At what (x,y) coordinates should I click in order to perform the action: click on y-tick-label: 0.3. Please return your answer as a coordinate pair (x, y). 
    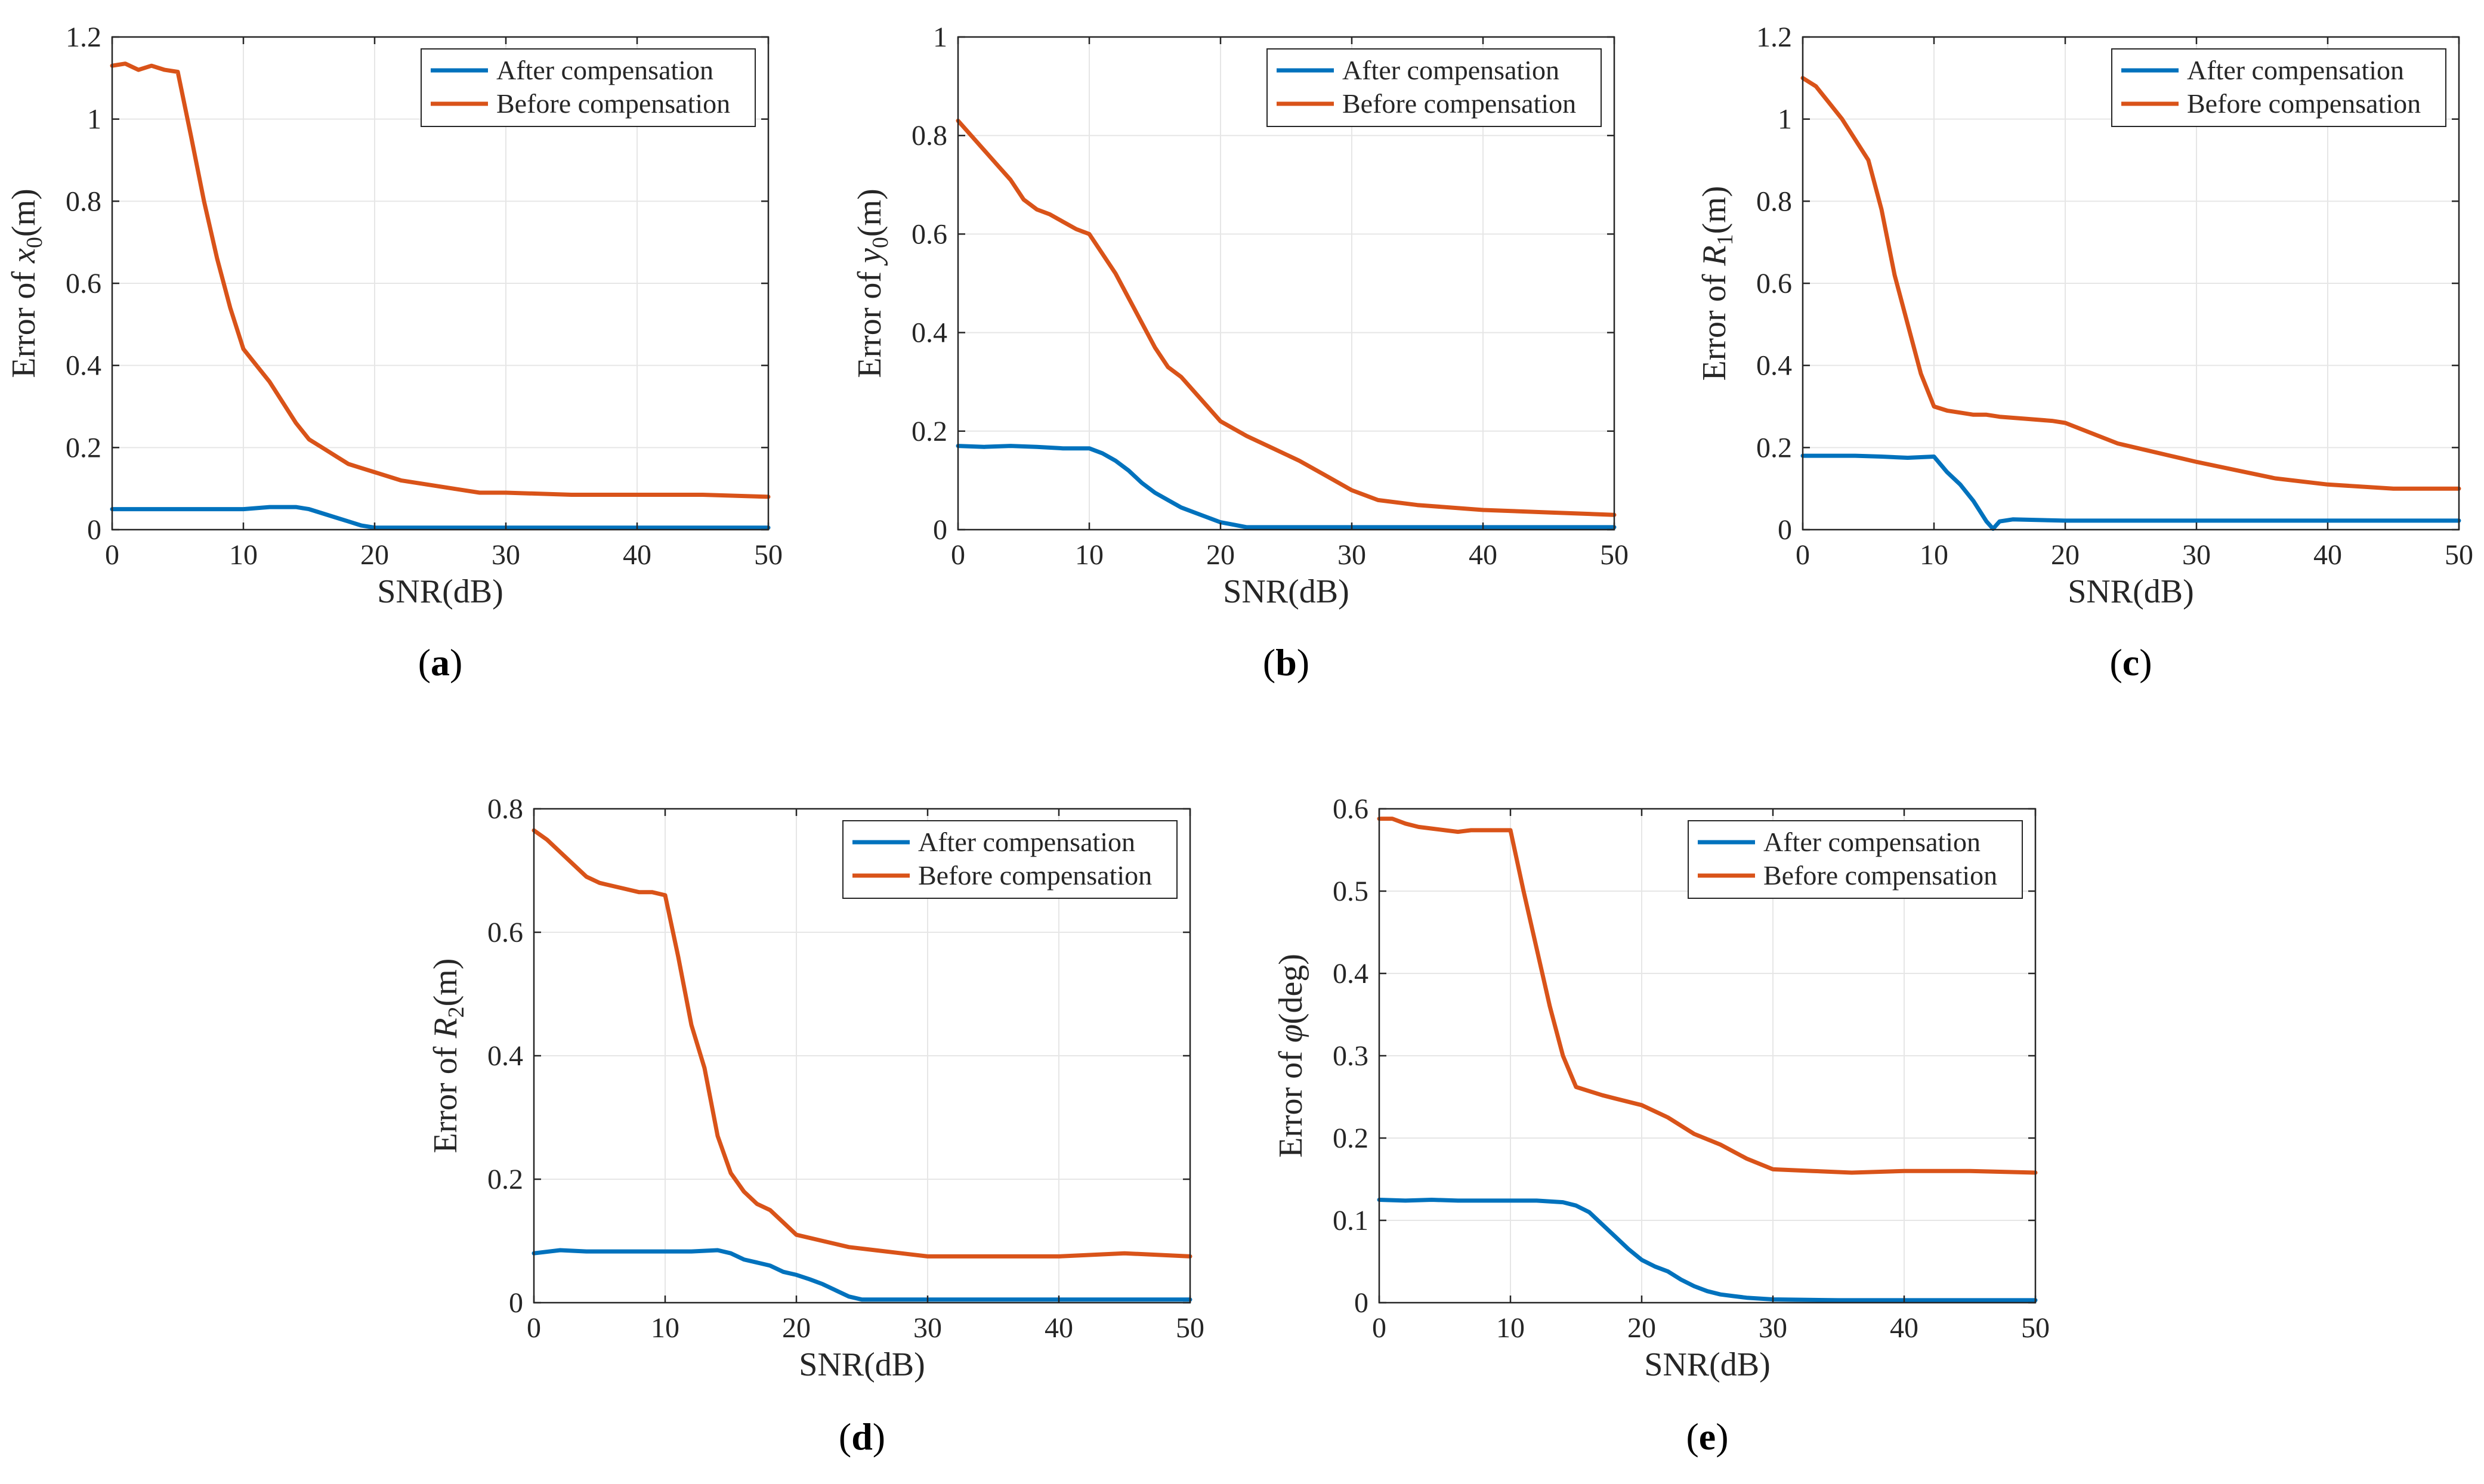
    Looking at the image, I should click on (1350, 1056).